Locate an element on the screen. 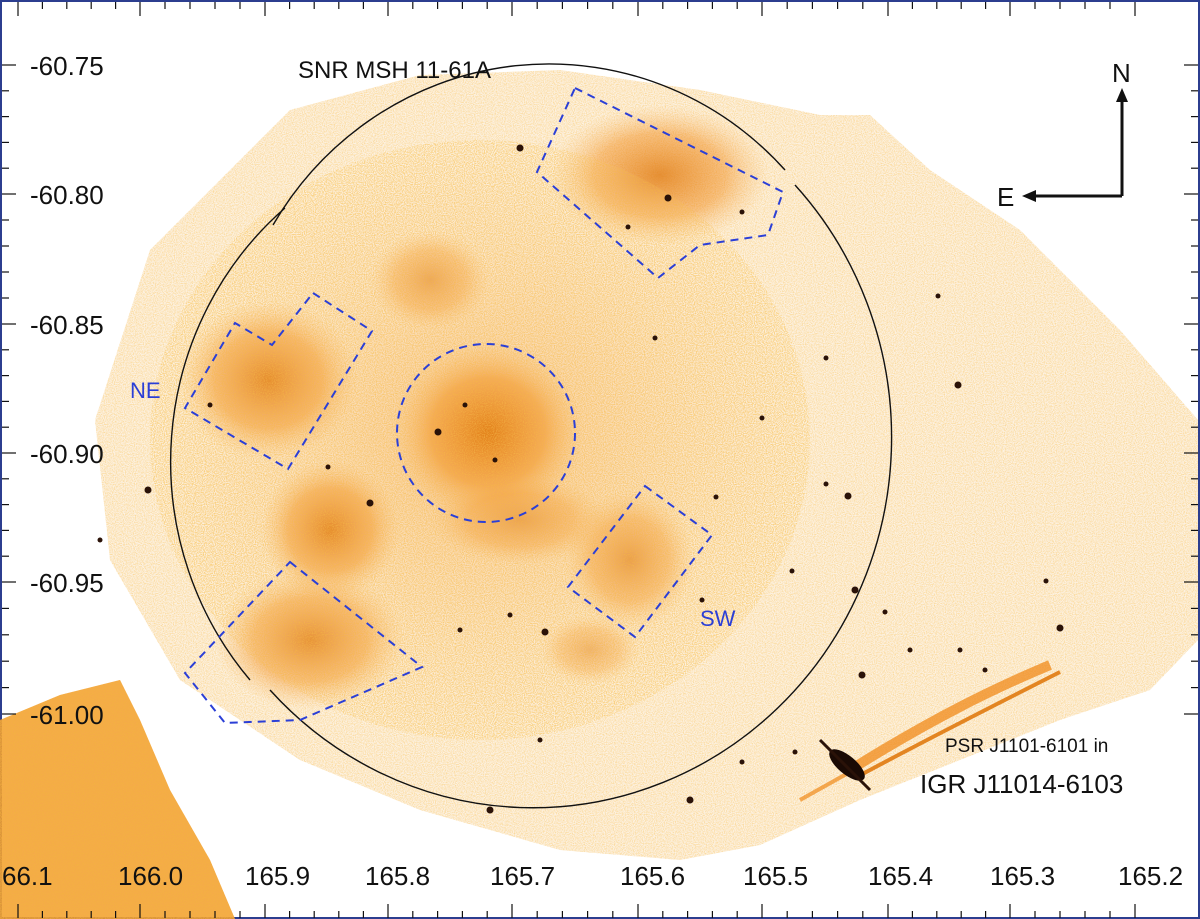 This screenshot has width=1200, height=919. north-region-box is located at coordinates (660, 183).